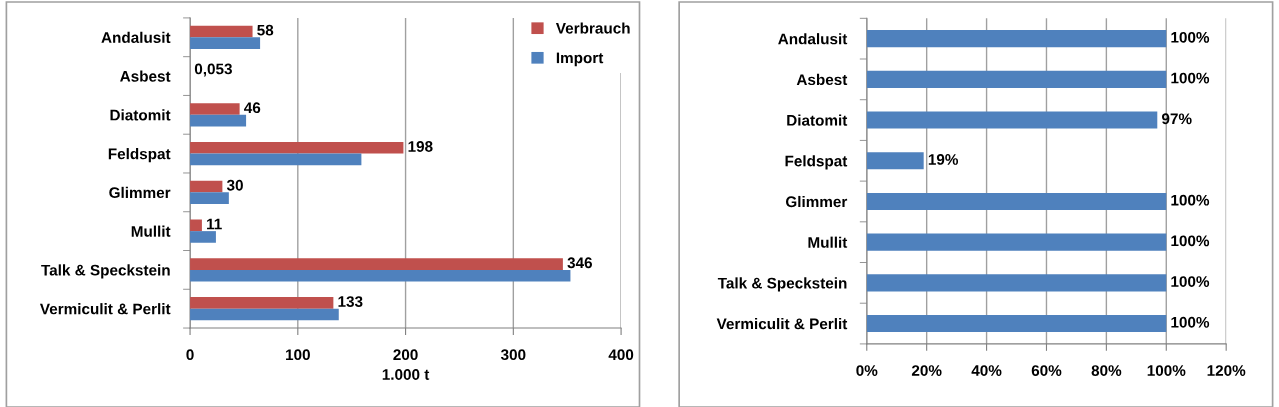  What do you see at coordinates (621, 355) in the screenshot?
I see `x-tick-label: 400` at bounding box center [621, 355].